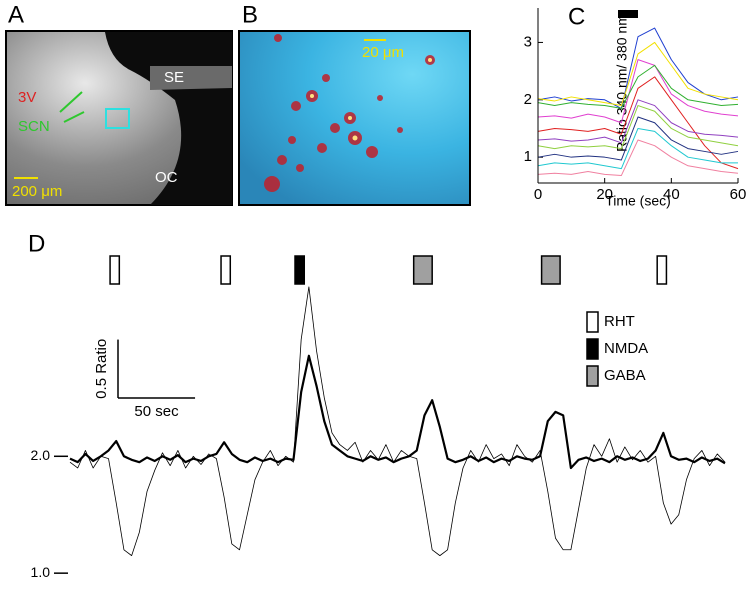 The height and width of the screenshot is (589, 750). What do you see at coordinates (354, 118) in the screenshot?
I see `micrograph-b` at bounding box center [354, 118].